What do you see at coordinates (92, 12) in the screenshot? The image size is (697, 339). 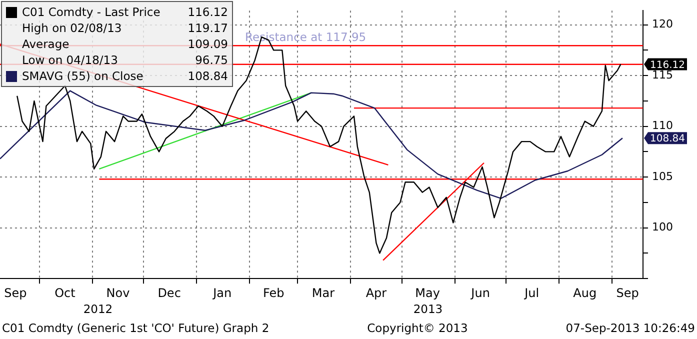 I see `legend-label: C01 Comdty - Last Price` at bounding box center [92, 12].